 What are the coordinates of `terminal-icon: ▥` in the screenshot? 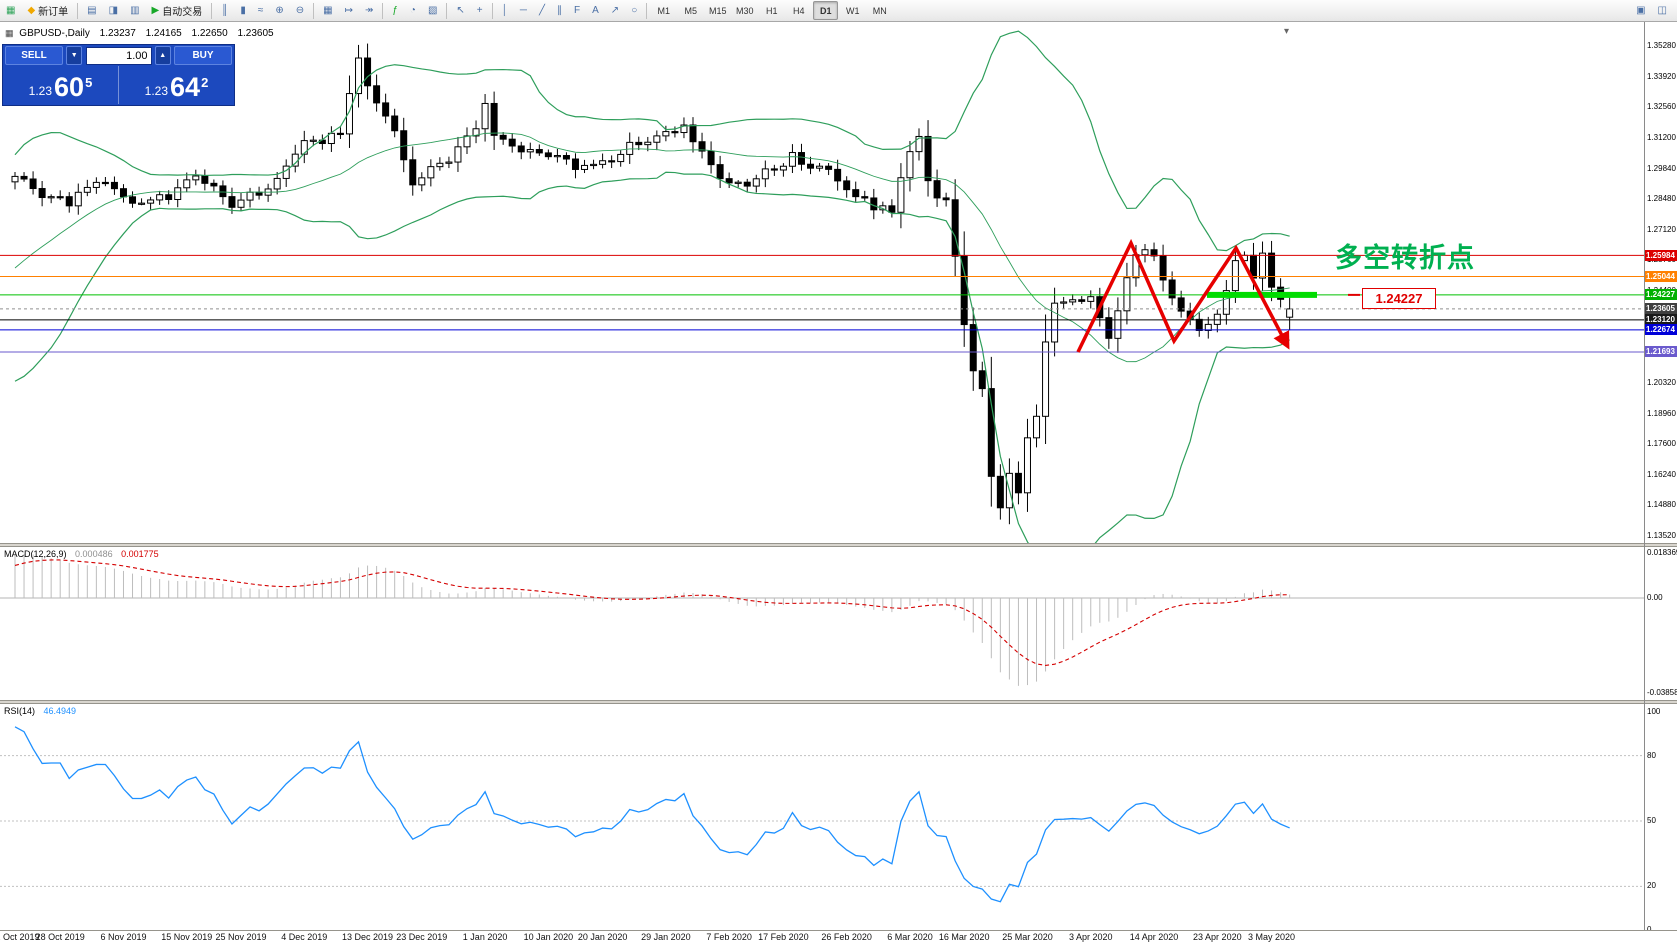 It's located at (135, 10).